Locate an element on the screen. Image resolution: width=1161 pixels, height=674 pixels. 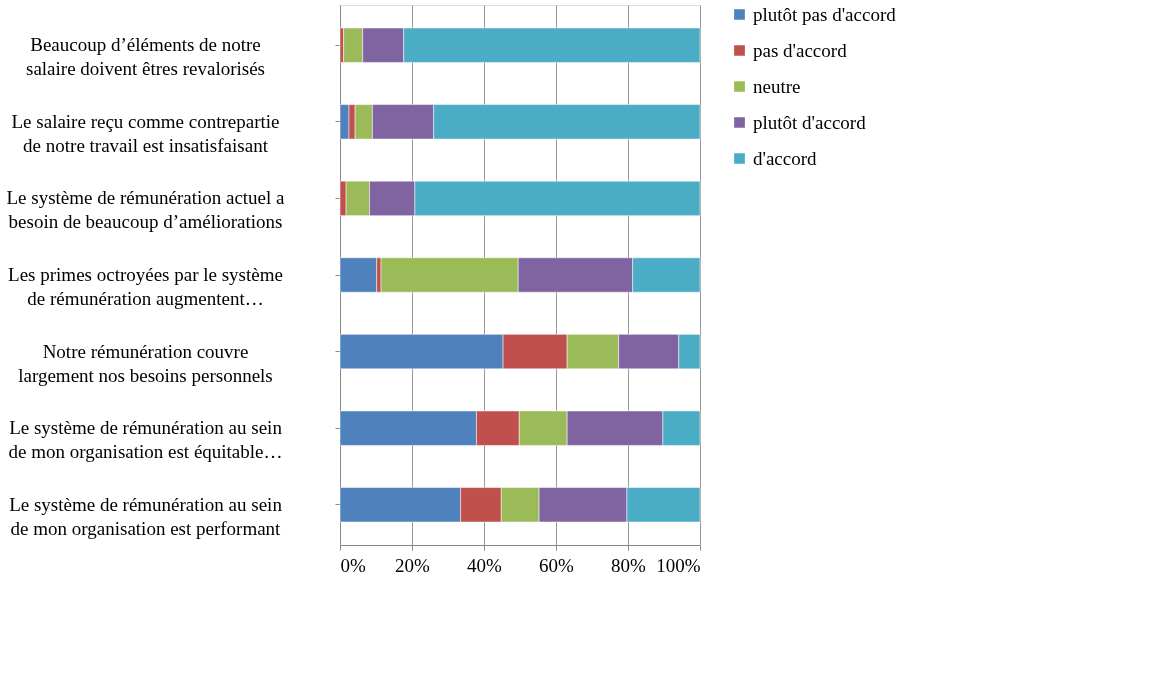
x-tick-label: 100% is located at coordinates (678, 565).